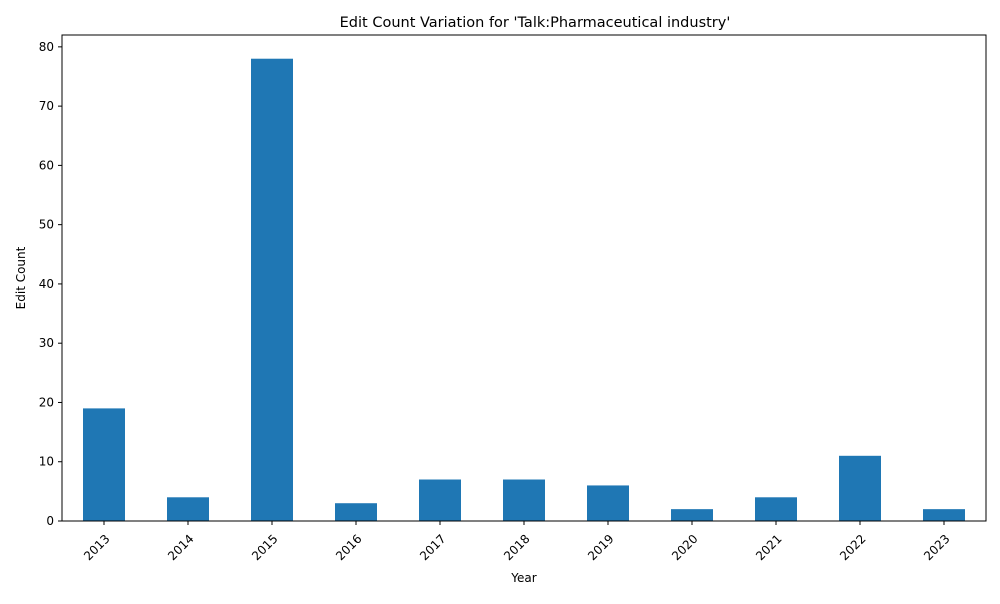 This screenshot has width=1000, height=604. I want to click on y-tick-label-60: 60, so click(46, 165).